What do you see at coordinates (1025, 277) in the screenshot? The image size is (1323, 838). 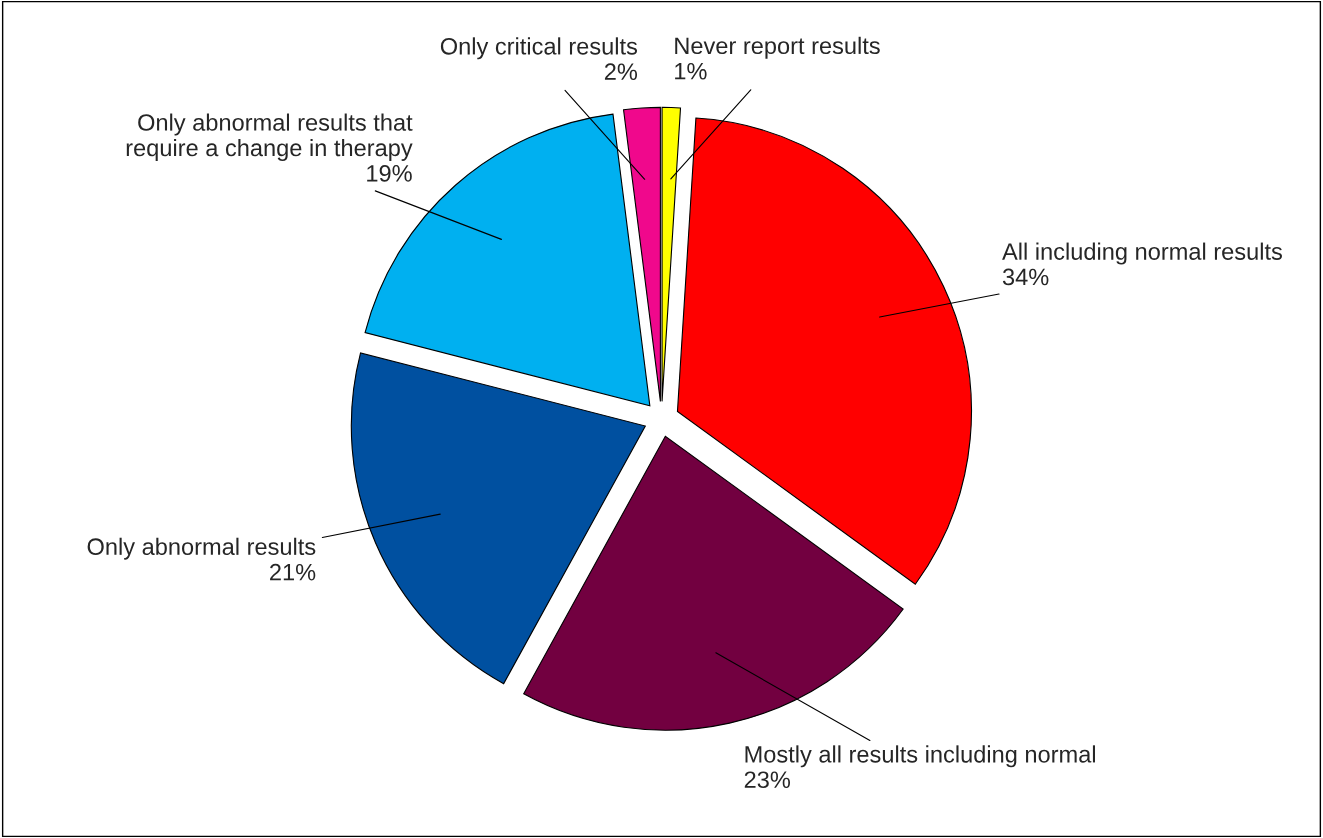 I see `data-label: 34%` at bounding box center [1025, 277].